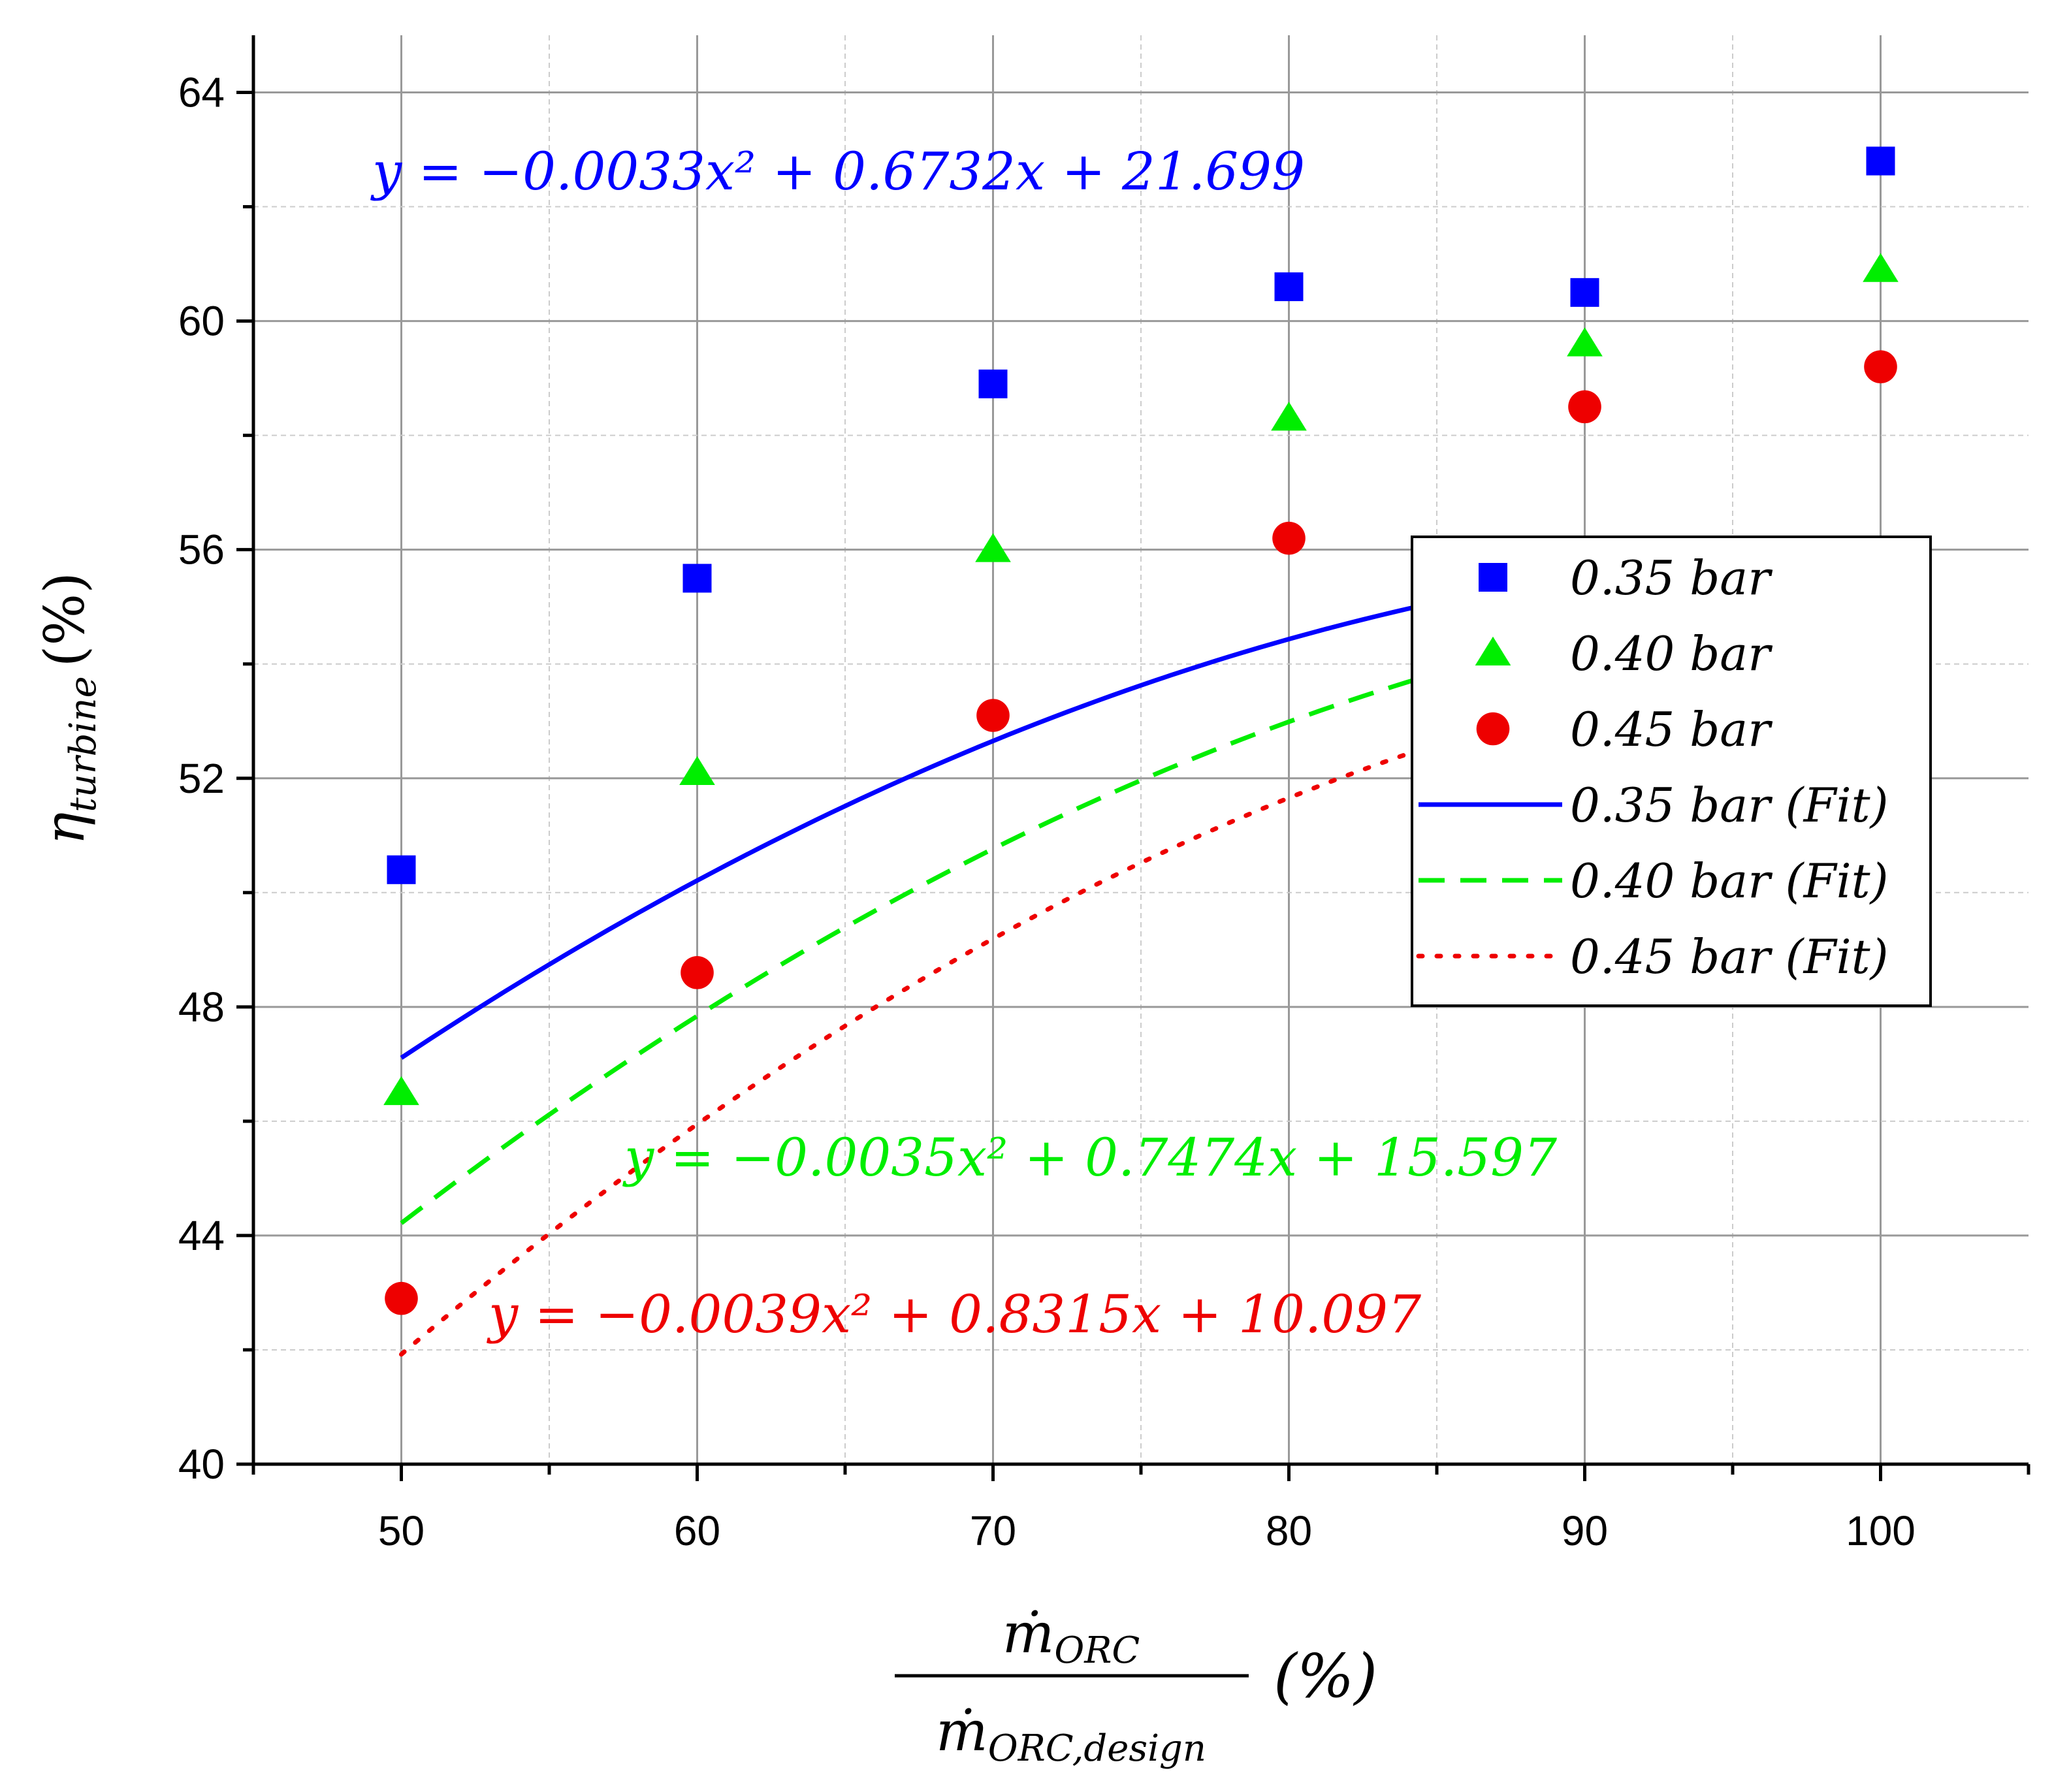 The width and height of the screenshot is (2069, 1792). What do you see at coordinates (1671, 729) in the screenshot?
I see `legend-label-2: 0.45 bar` at bounding box center [1671, 729].